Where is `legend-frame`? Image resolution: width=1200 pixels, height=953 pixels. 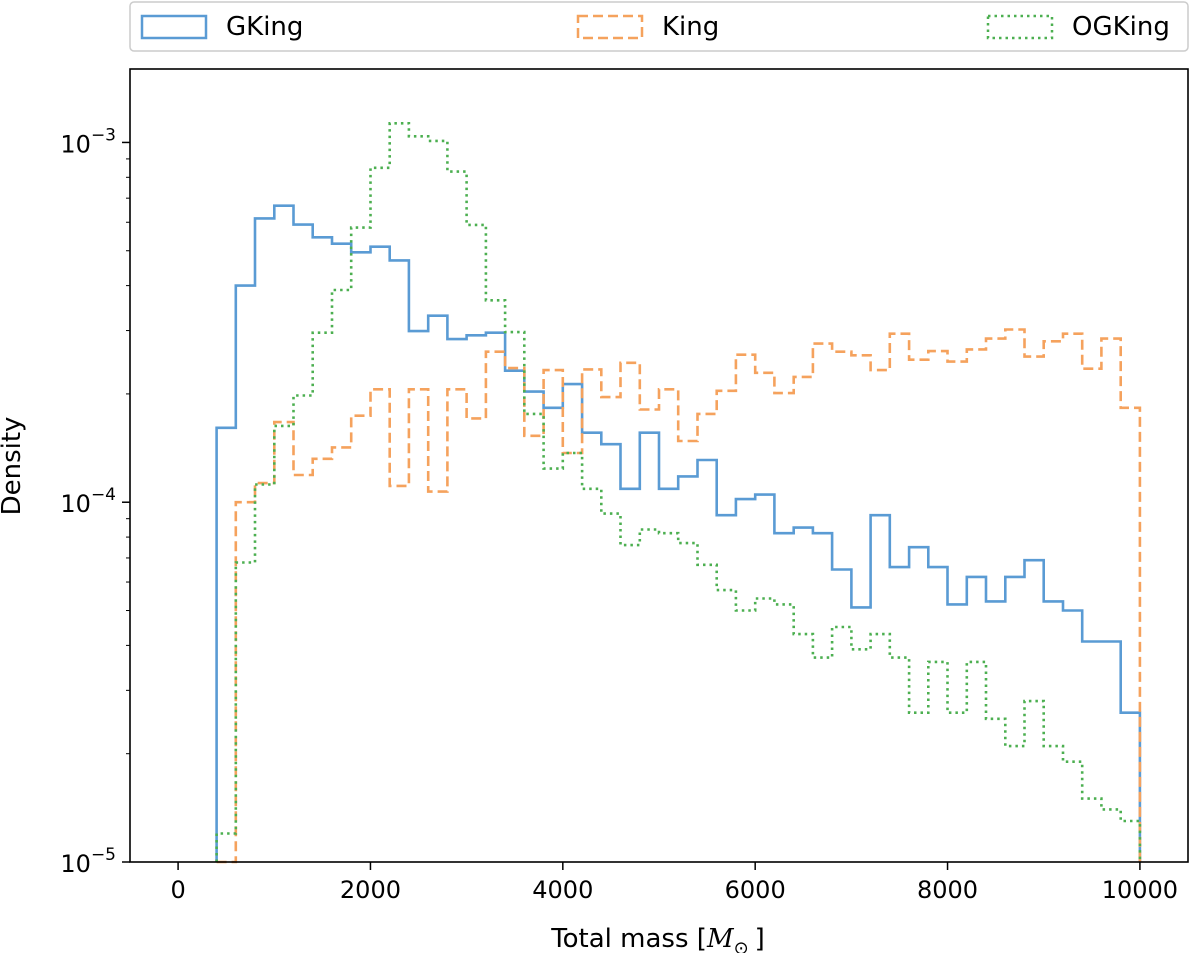
legend-frame is located at coordinates (659, 26).